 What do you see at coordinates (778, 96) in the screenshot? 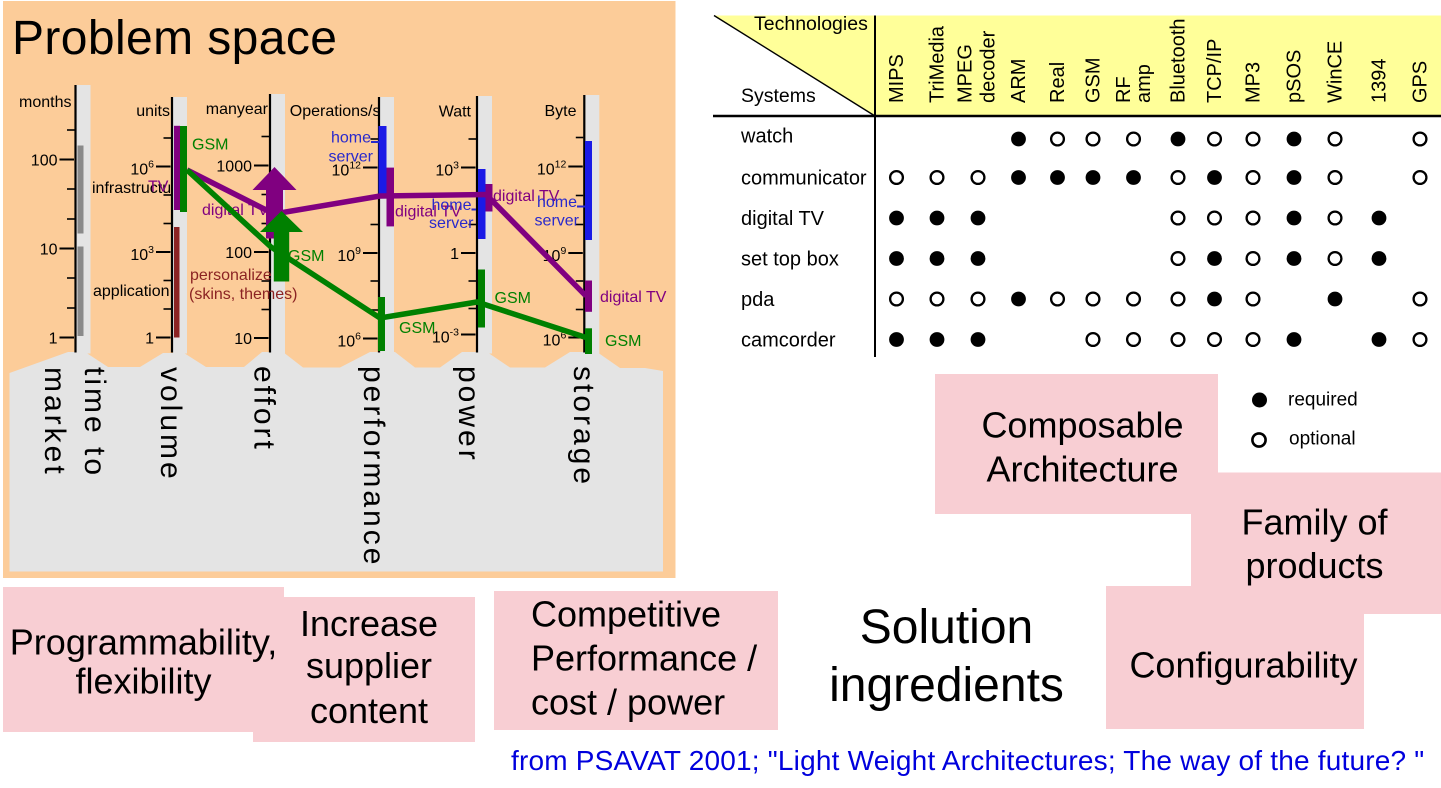
I see `svg-text: Systems` at bounding box center [778, 96].